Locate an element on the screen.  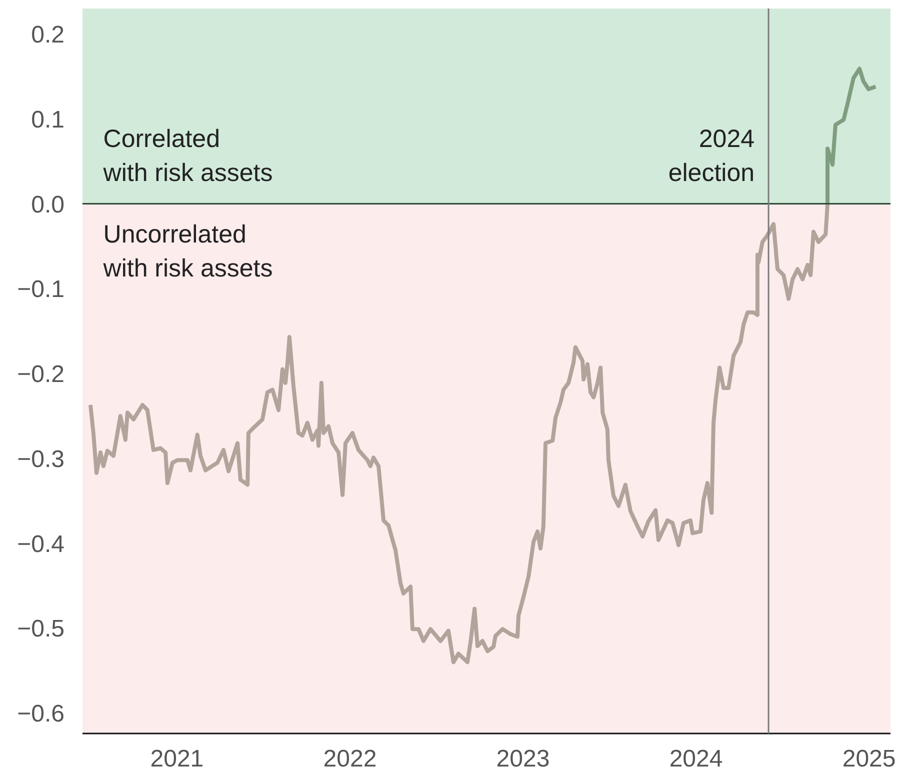
band-label: Correlated with risk assets is located at coordinates (187, 156).